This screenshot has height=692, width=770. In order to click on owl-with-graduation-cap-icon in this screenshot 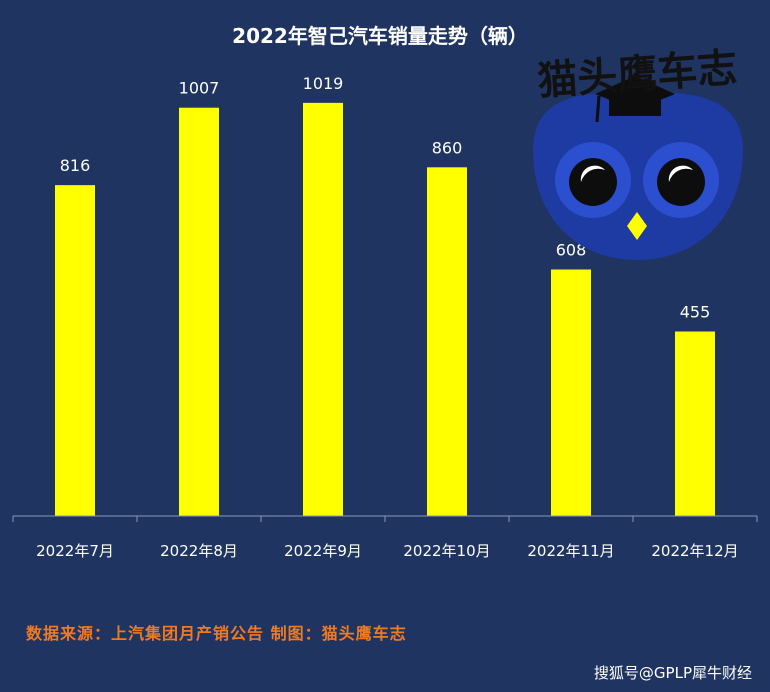, I will do `click(638, 168)`.